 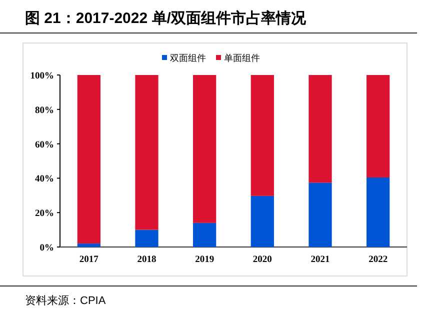 I want to click on x-tick-label: 2018, so click(x=146, y=260).